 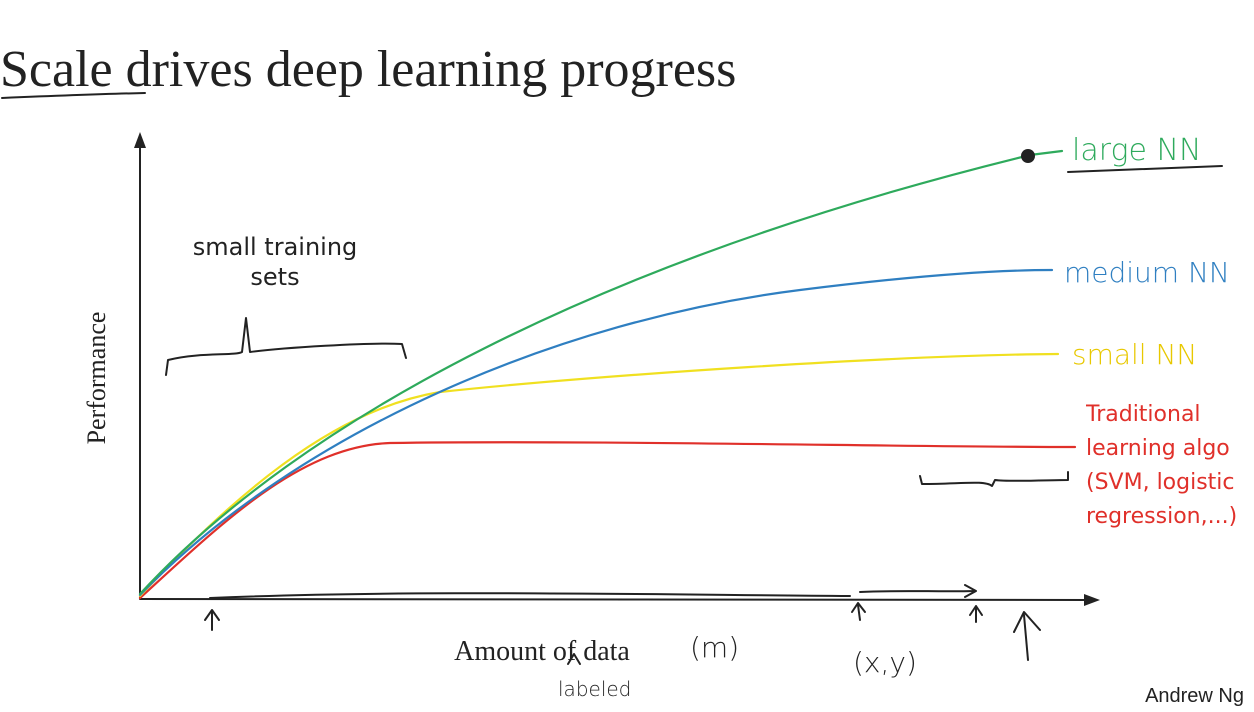 What do you see at coordinates (1194, 696) in the screenshot?
I see `author: Andrew Ng` at bounding box center [1194, 696].